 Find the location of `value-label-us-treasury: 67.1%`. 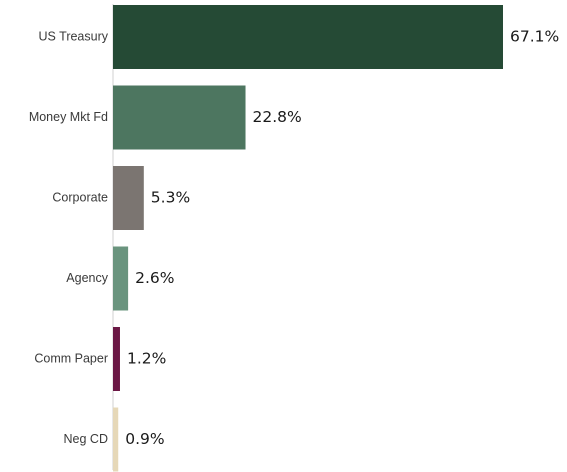

value-label-us-treasury: 67.1% is located at coordinates (534, 37).